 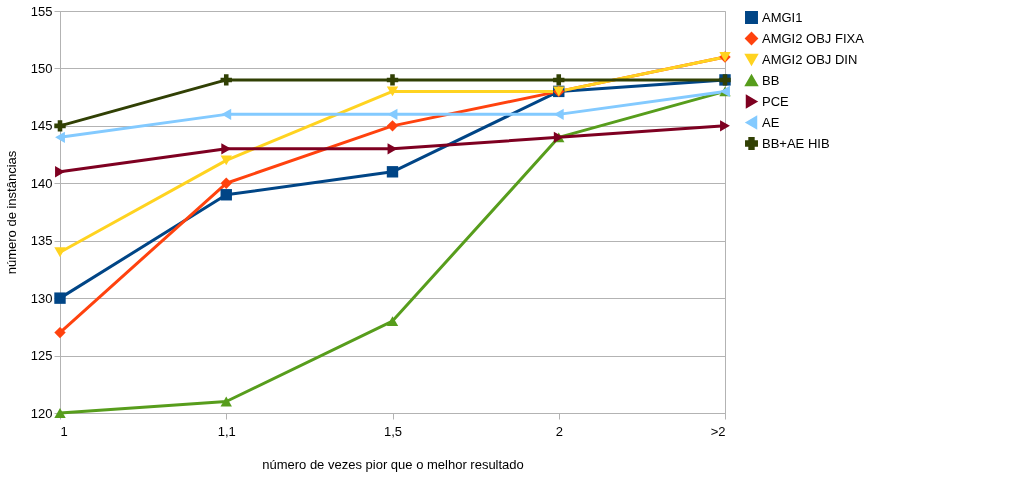 I want to click on legend-label: PCE, so click(x=776, y=101).